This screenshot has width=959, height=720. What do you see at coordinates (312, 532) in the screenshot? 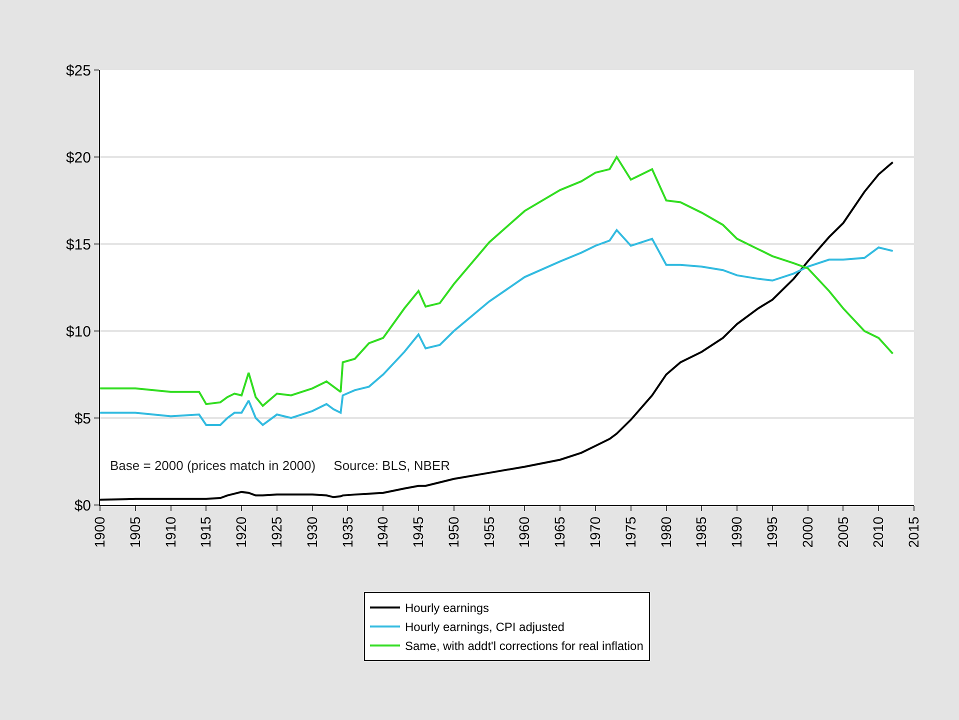
I see `x-tick-label: 1930` at bounding box center [312, 532].